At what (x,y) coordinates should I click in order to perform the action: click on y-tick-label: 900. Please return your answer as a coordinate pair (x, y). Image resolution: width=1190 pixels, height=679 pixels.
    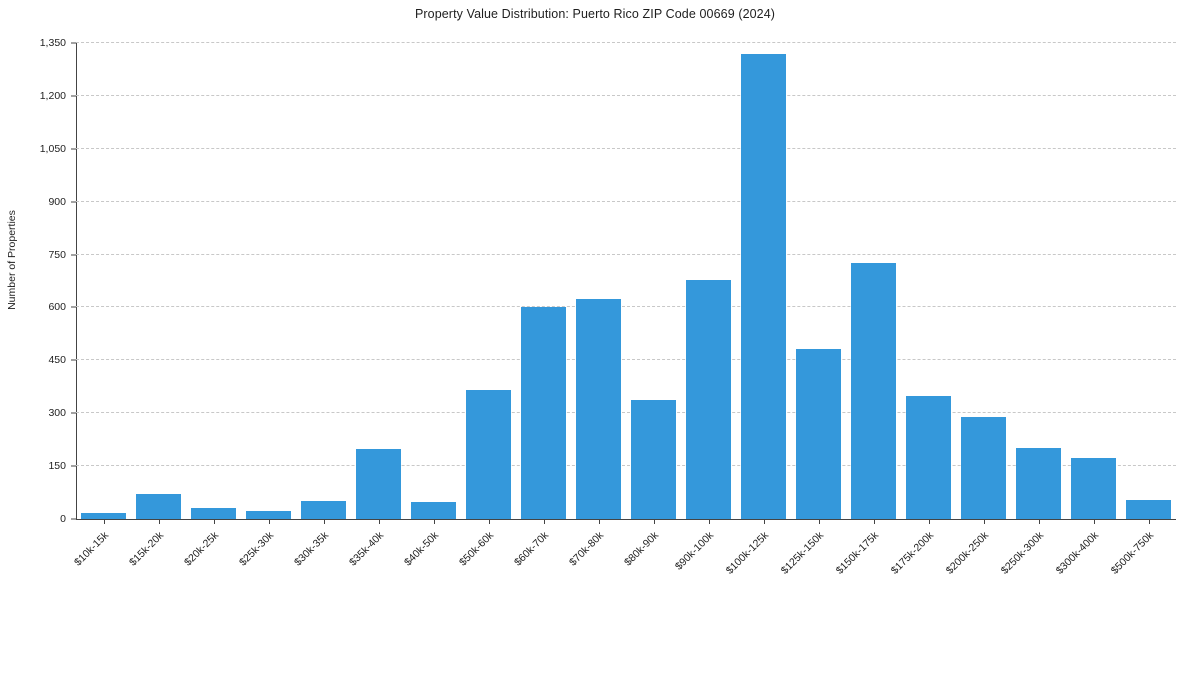
    Looking at the image, I should click on (57, 201).